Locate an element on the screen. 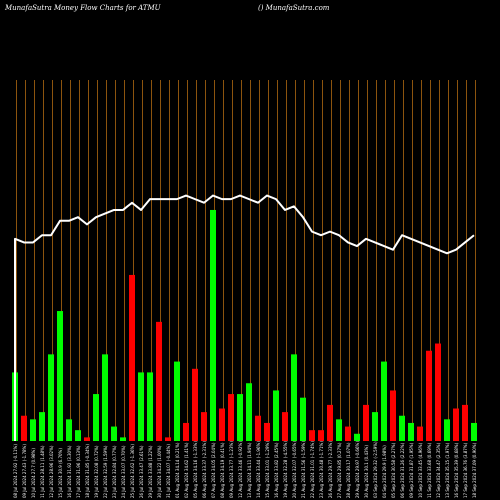 The image size is (500, 500). x-tick-label: 18 Sep 2024 37.09 (0.90%) is located at coordinates (474, 470).